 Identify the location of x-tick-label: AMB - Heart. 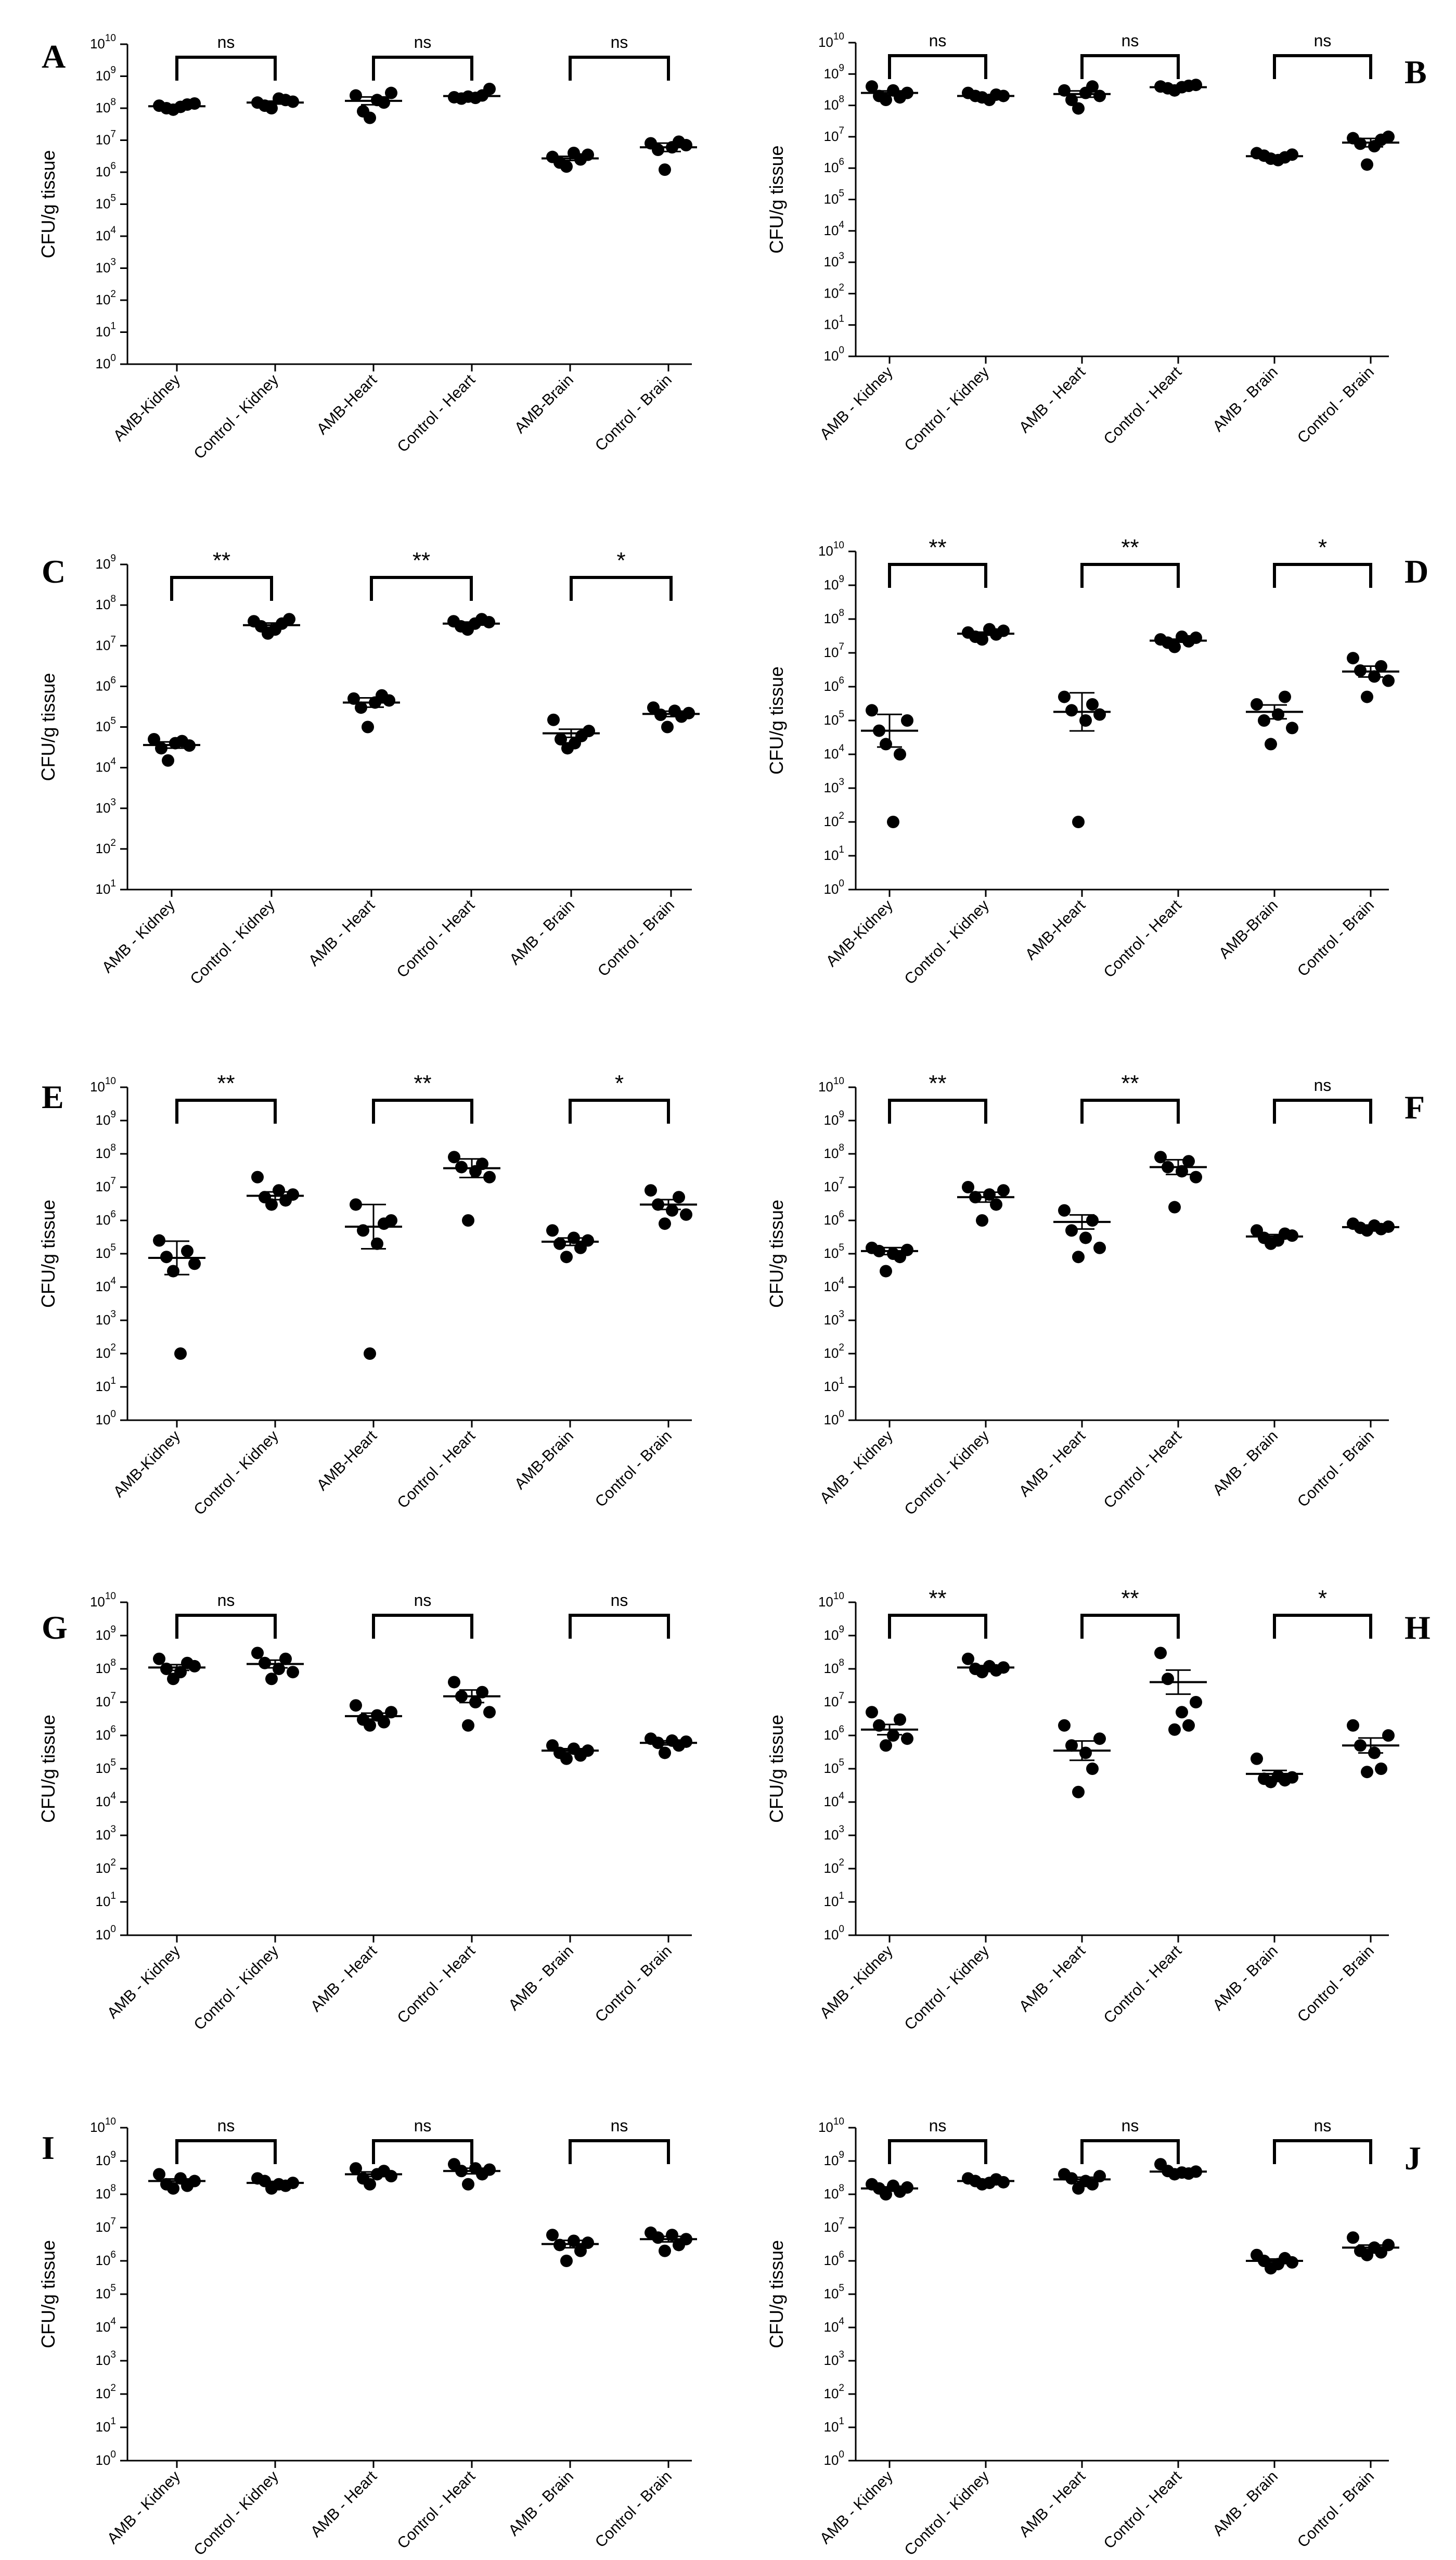
(1052, 1463).